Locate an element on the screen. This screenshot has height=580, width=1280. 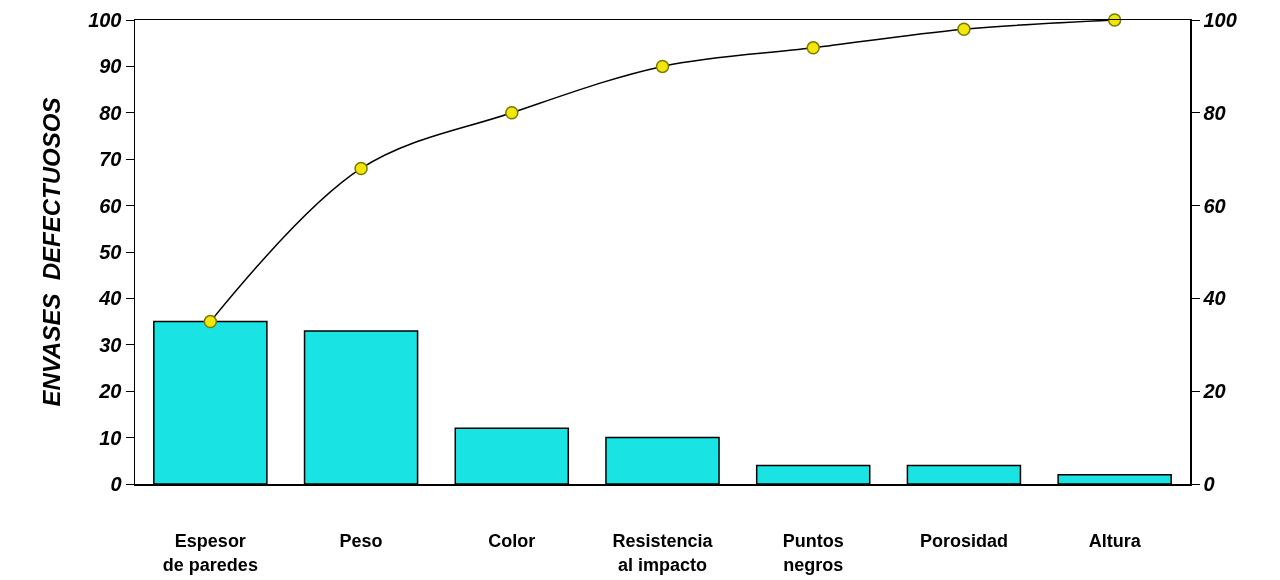
y2-tick-label: 0 is located at coordinates (1209, 484).